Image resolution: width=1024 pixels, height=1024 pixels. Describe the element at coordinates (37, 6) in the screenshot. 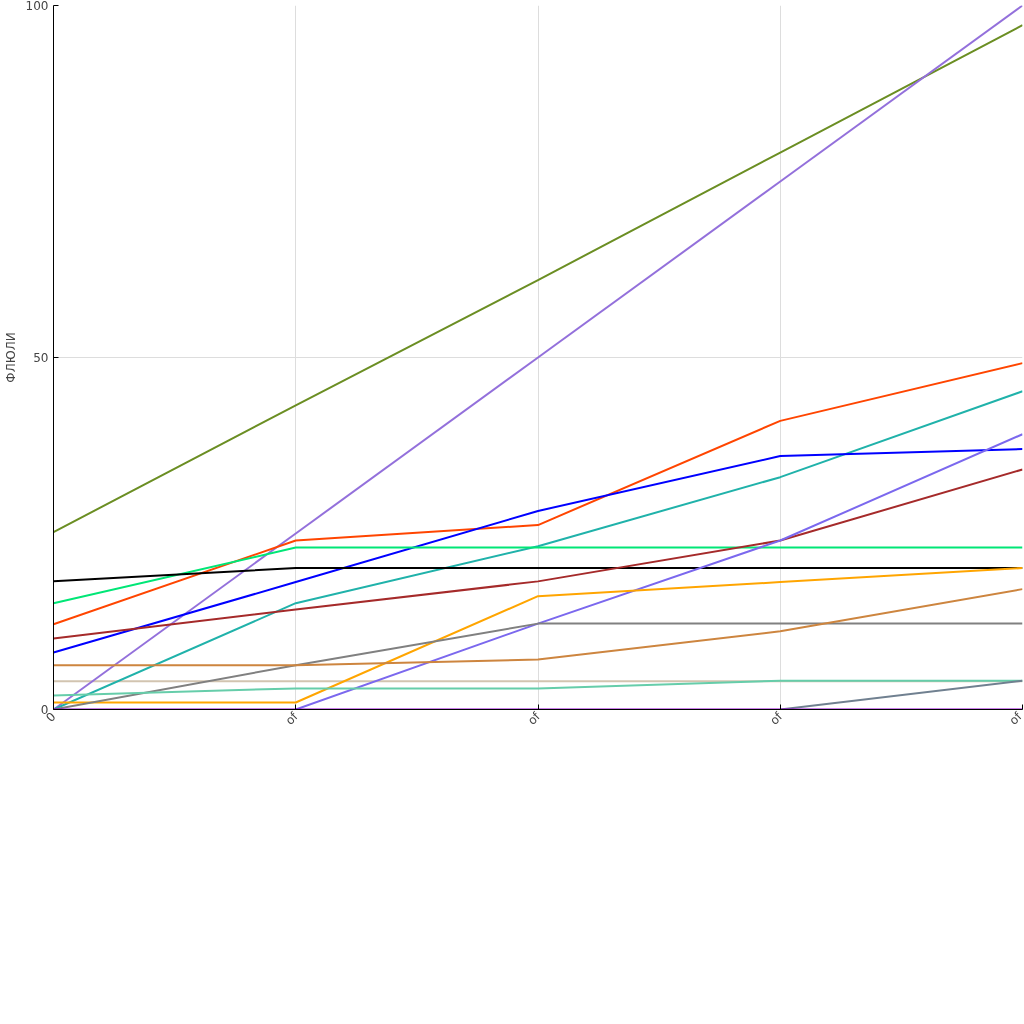

I see `y-tick-label: 100` at that location.